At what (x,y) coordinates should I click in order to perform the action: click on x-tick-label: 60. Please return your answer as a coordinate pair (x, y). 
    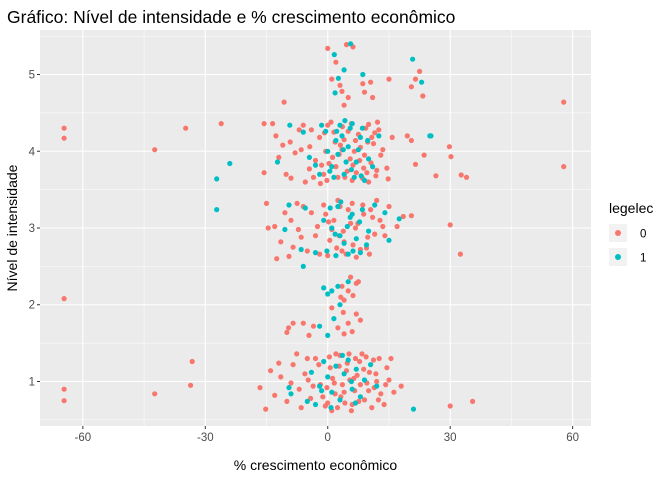
    Looking at the image, I should click on (572, 438).